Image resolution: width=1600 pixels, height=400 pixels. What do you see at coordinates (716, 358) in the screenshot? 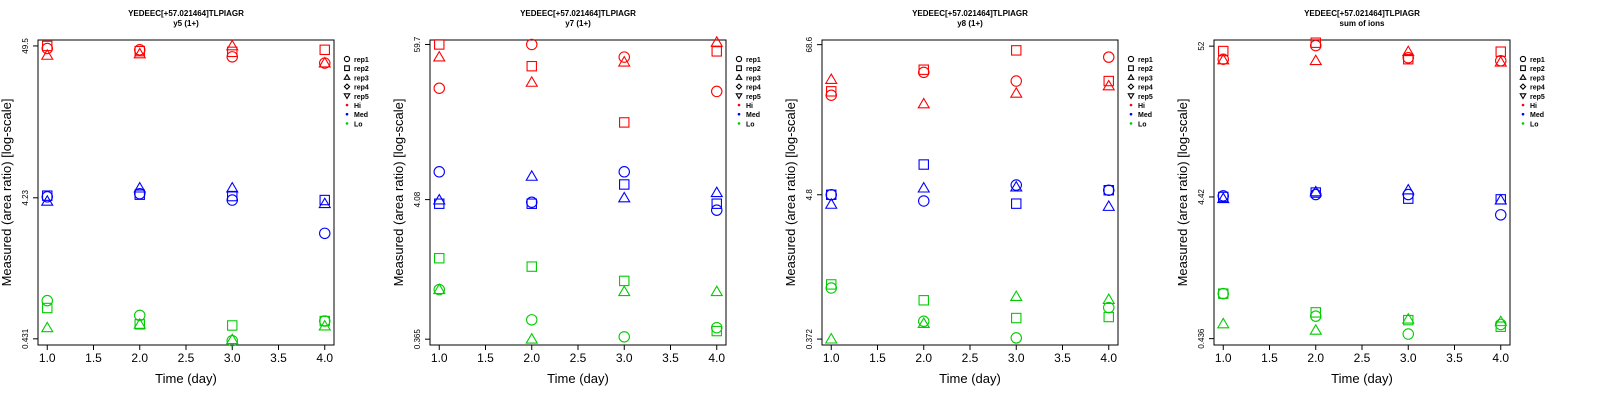
I see `x-tick-label: 4.0` at bounding box center [716, 358].